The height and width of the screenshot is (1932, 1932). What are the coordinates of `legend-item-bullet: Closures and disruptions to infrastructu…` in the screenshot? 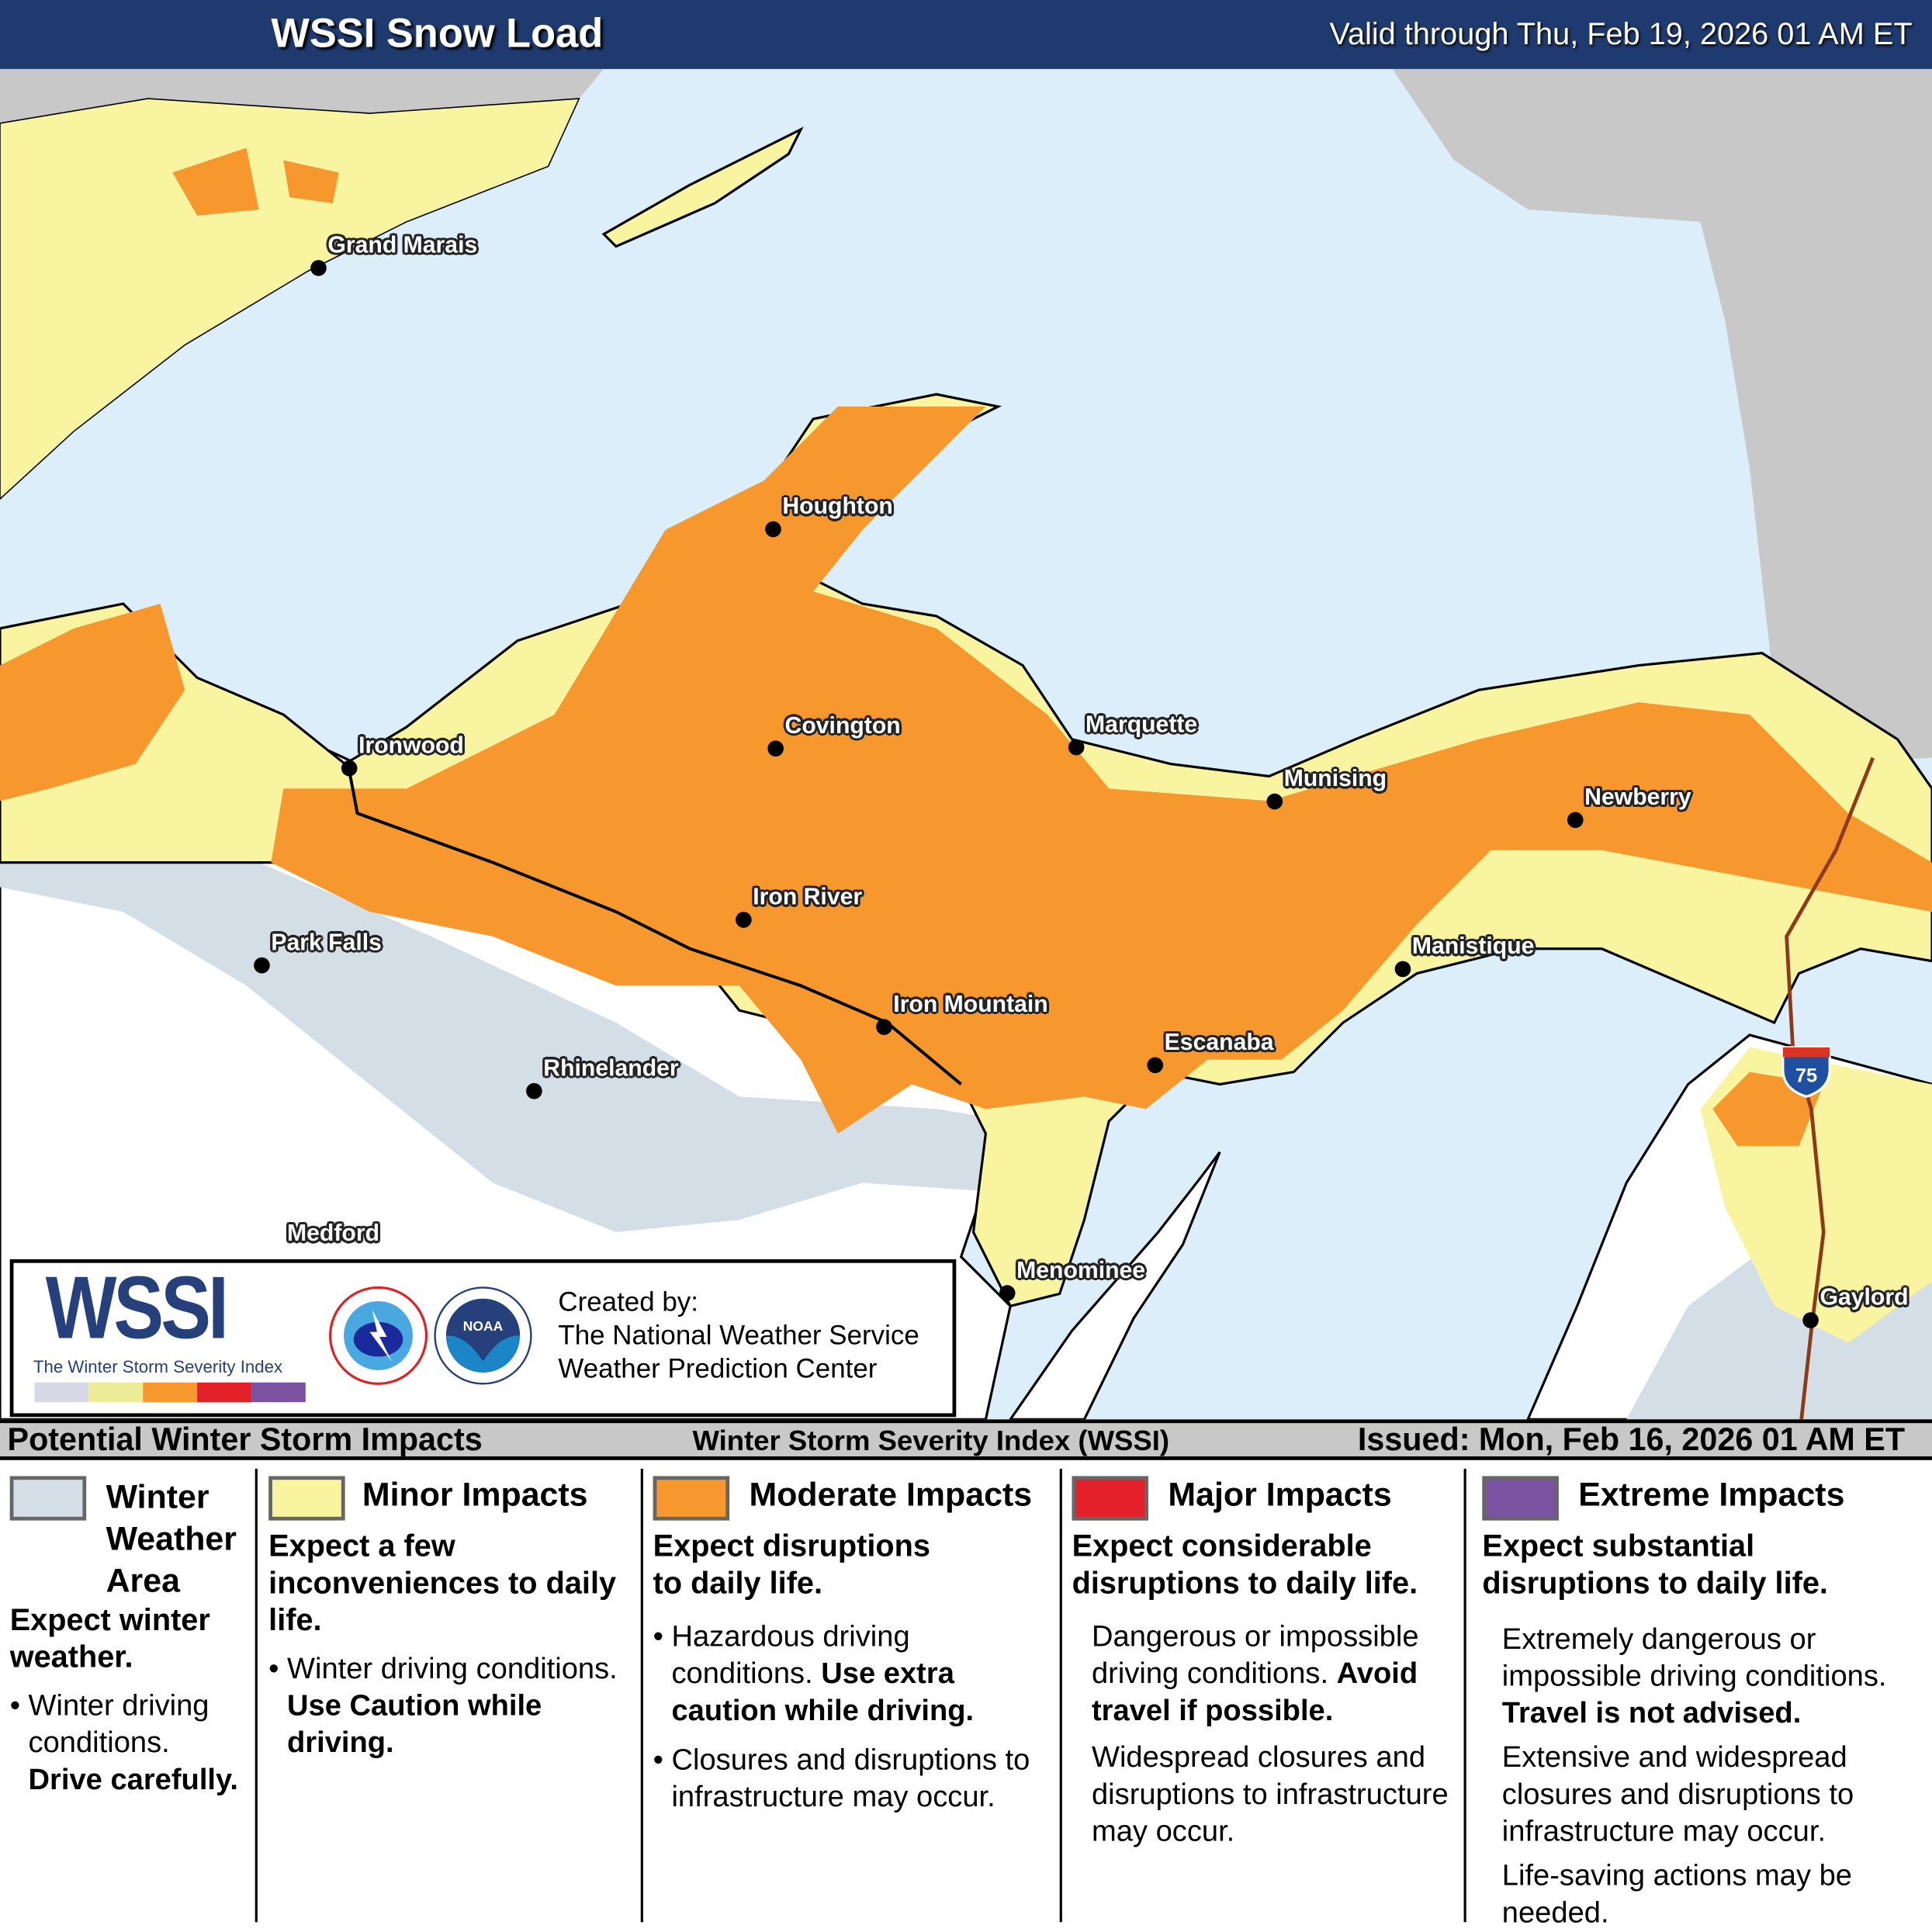 It's located at (847, 1779).